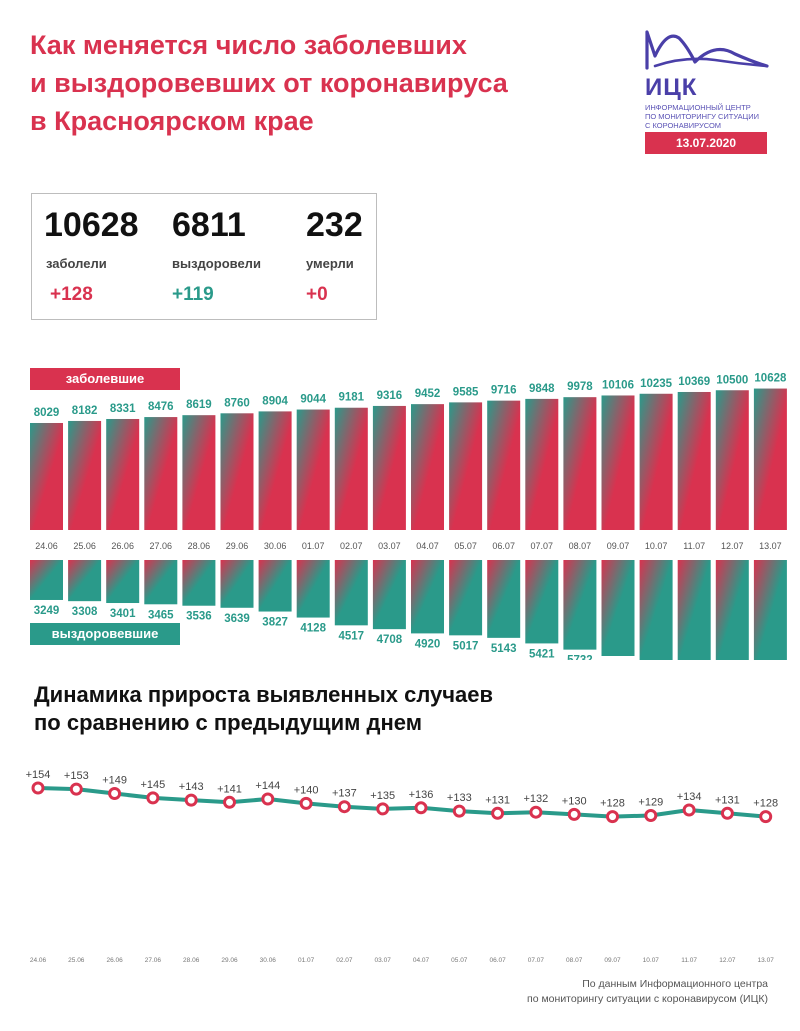  Describe the element at coordinates (46, 546) in the screenshot. I see `date-tick-label: 24.06` at that location.